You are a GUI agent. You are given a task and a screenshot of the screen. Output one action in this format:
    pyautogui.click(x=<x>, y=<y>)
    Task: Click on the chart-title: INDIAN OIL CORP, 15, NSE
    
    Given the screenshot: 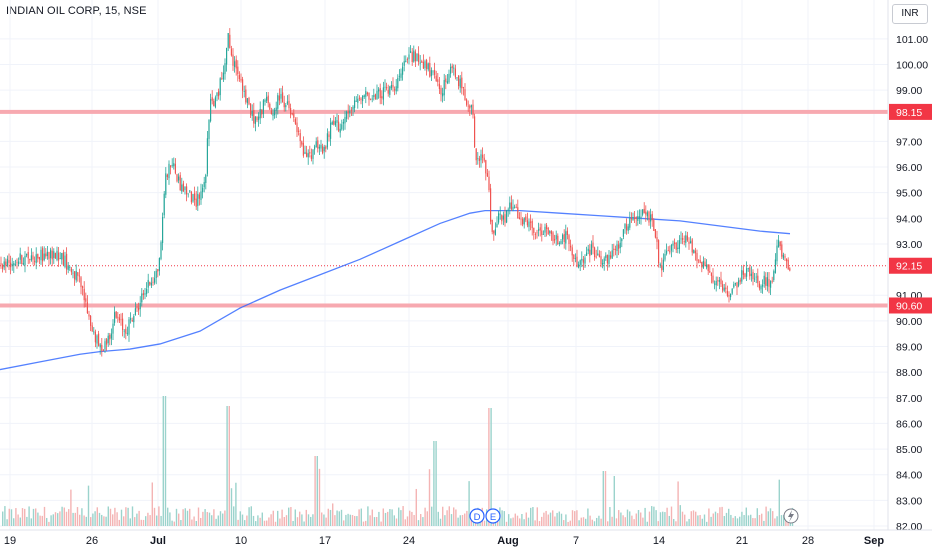 What is the action you would take?
    pyautogui.click(x=76, y=11)
    